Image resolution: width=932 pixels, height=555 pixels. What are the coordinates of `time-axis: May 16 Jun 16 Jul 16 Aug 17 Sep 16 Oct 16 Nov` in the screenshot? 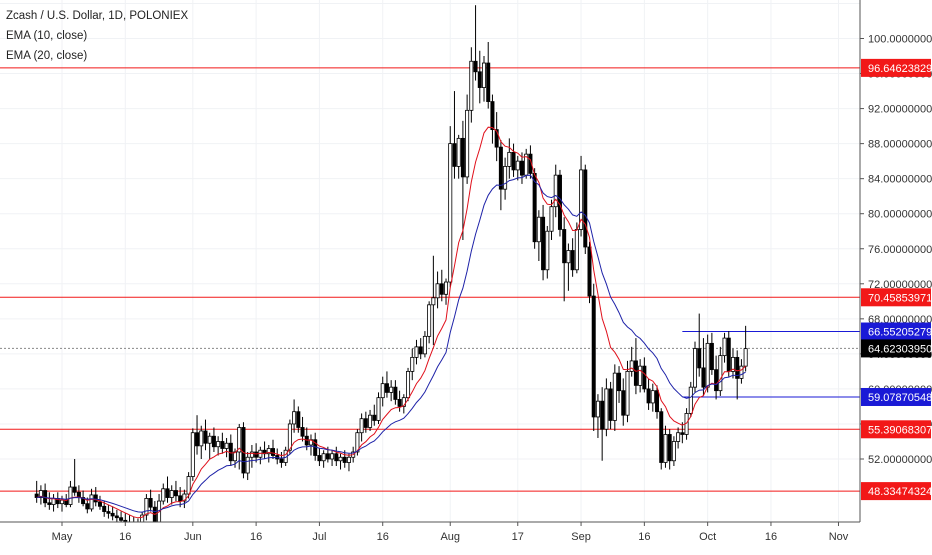 It's located at (466, 535).